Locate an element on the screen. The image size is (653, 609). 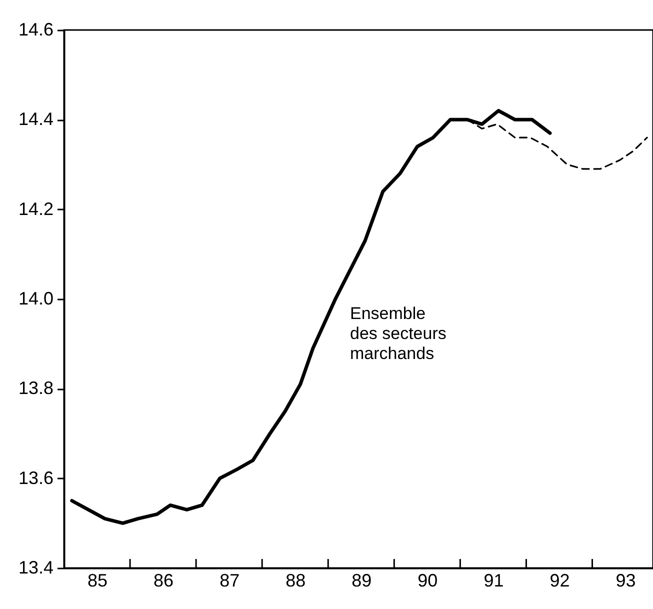
x-tick-label: 90 is located at coordinates (428, 580).